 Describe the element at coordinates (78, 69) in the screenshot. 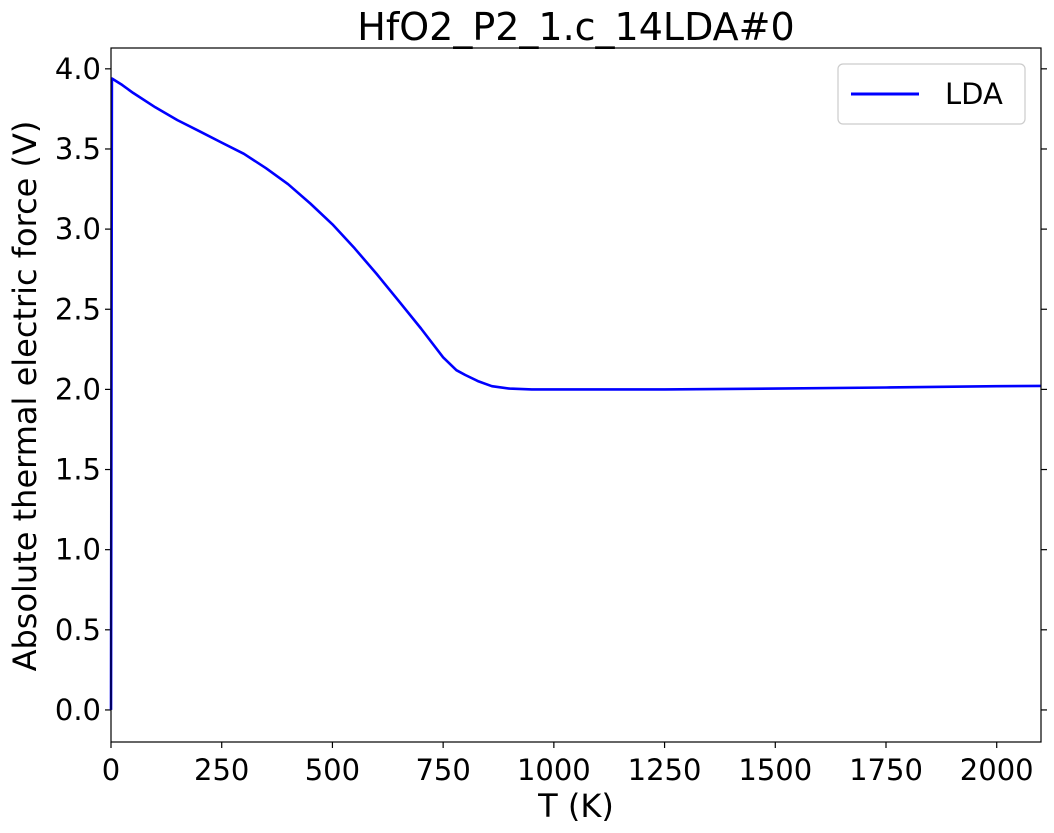

I see `y-tick-label: 4.0` at that location.